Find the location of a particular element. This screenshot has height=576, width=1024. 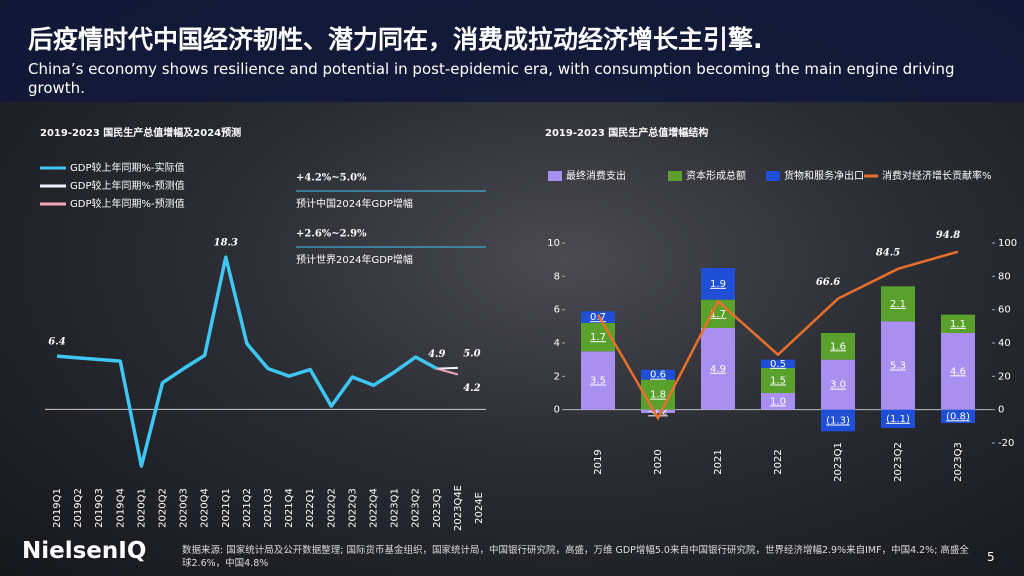

y2-tick-label: 0 is located at coordinates (1001, 410).